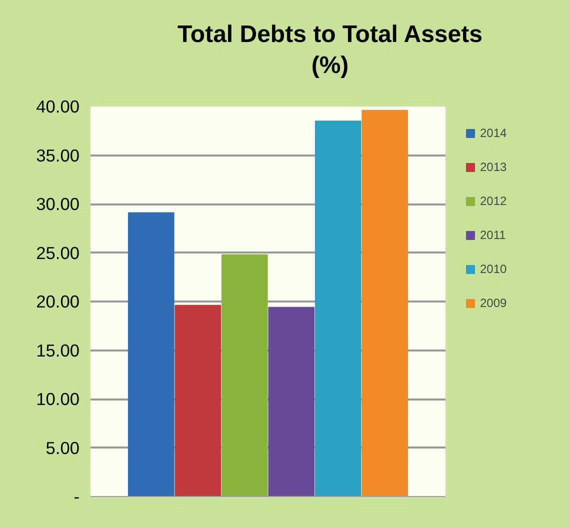 The image size is (570, 528). I want to click on legend-label: 2014, so click(493, 133).